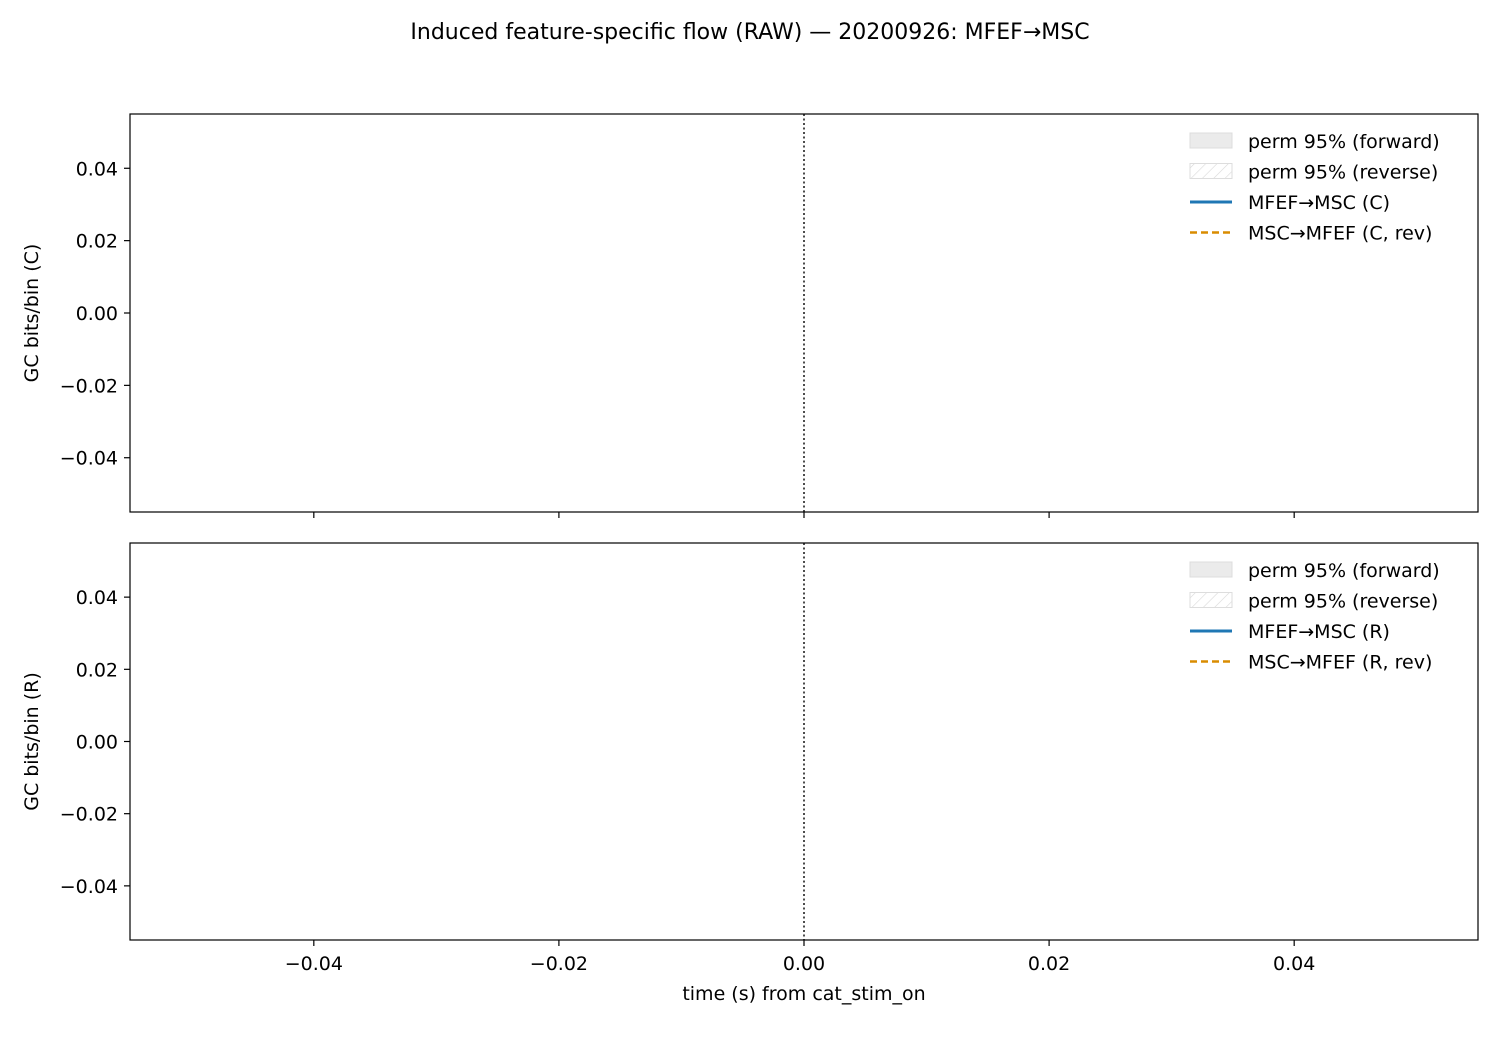  I want to click on x-tick-label: −0.04, so click(314, 964).